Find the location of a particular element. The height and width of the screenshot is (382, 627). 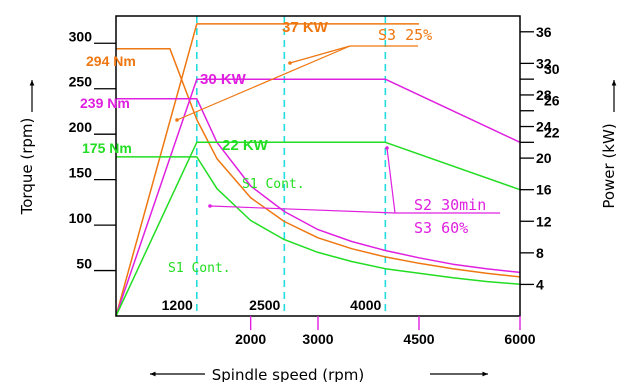

speed-axis-arrow-right-head is located at coordinates (485, 374).